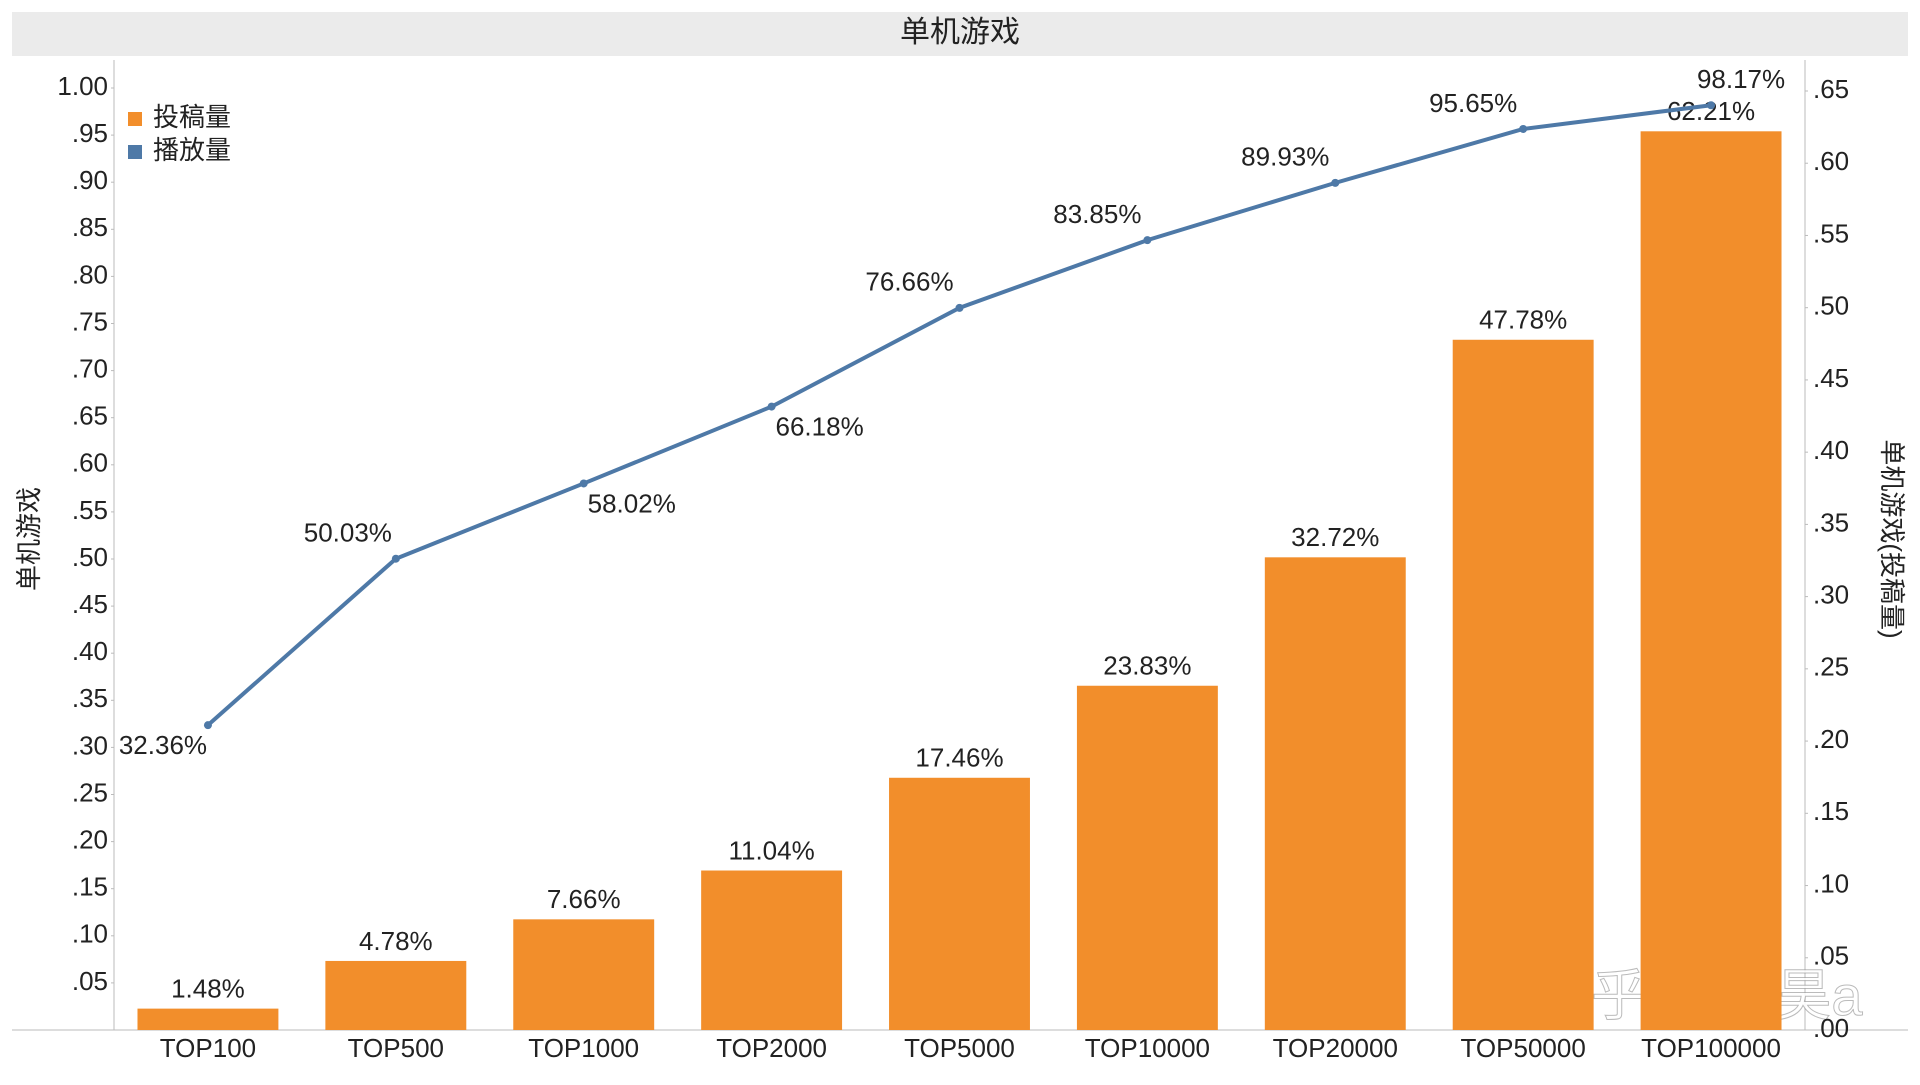 The image size is (1920, 1085). I want to click on y2-tick-label: .00, so click(1831, 1028).